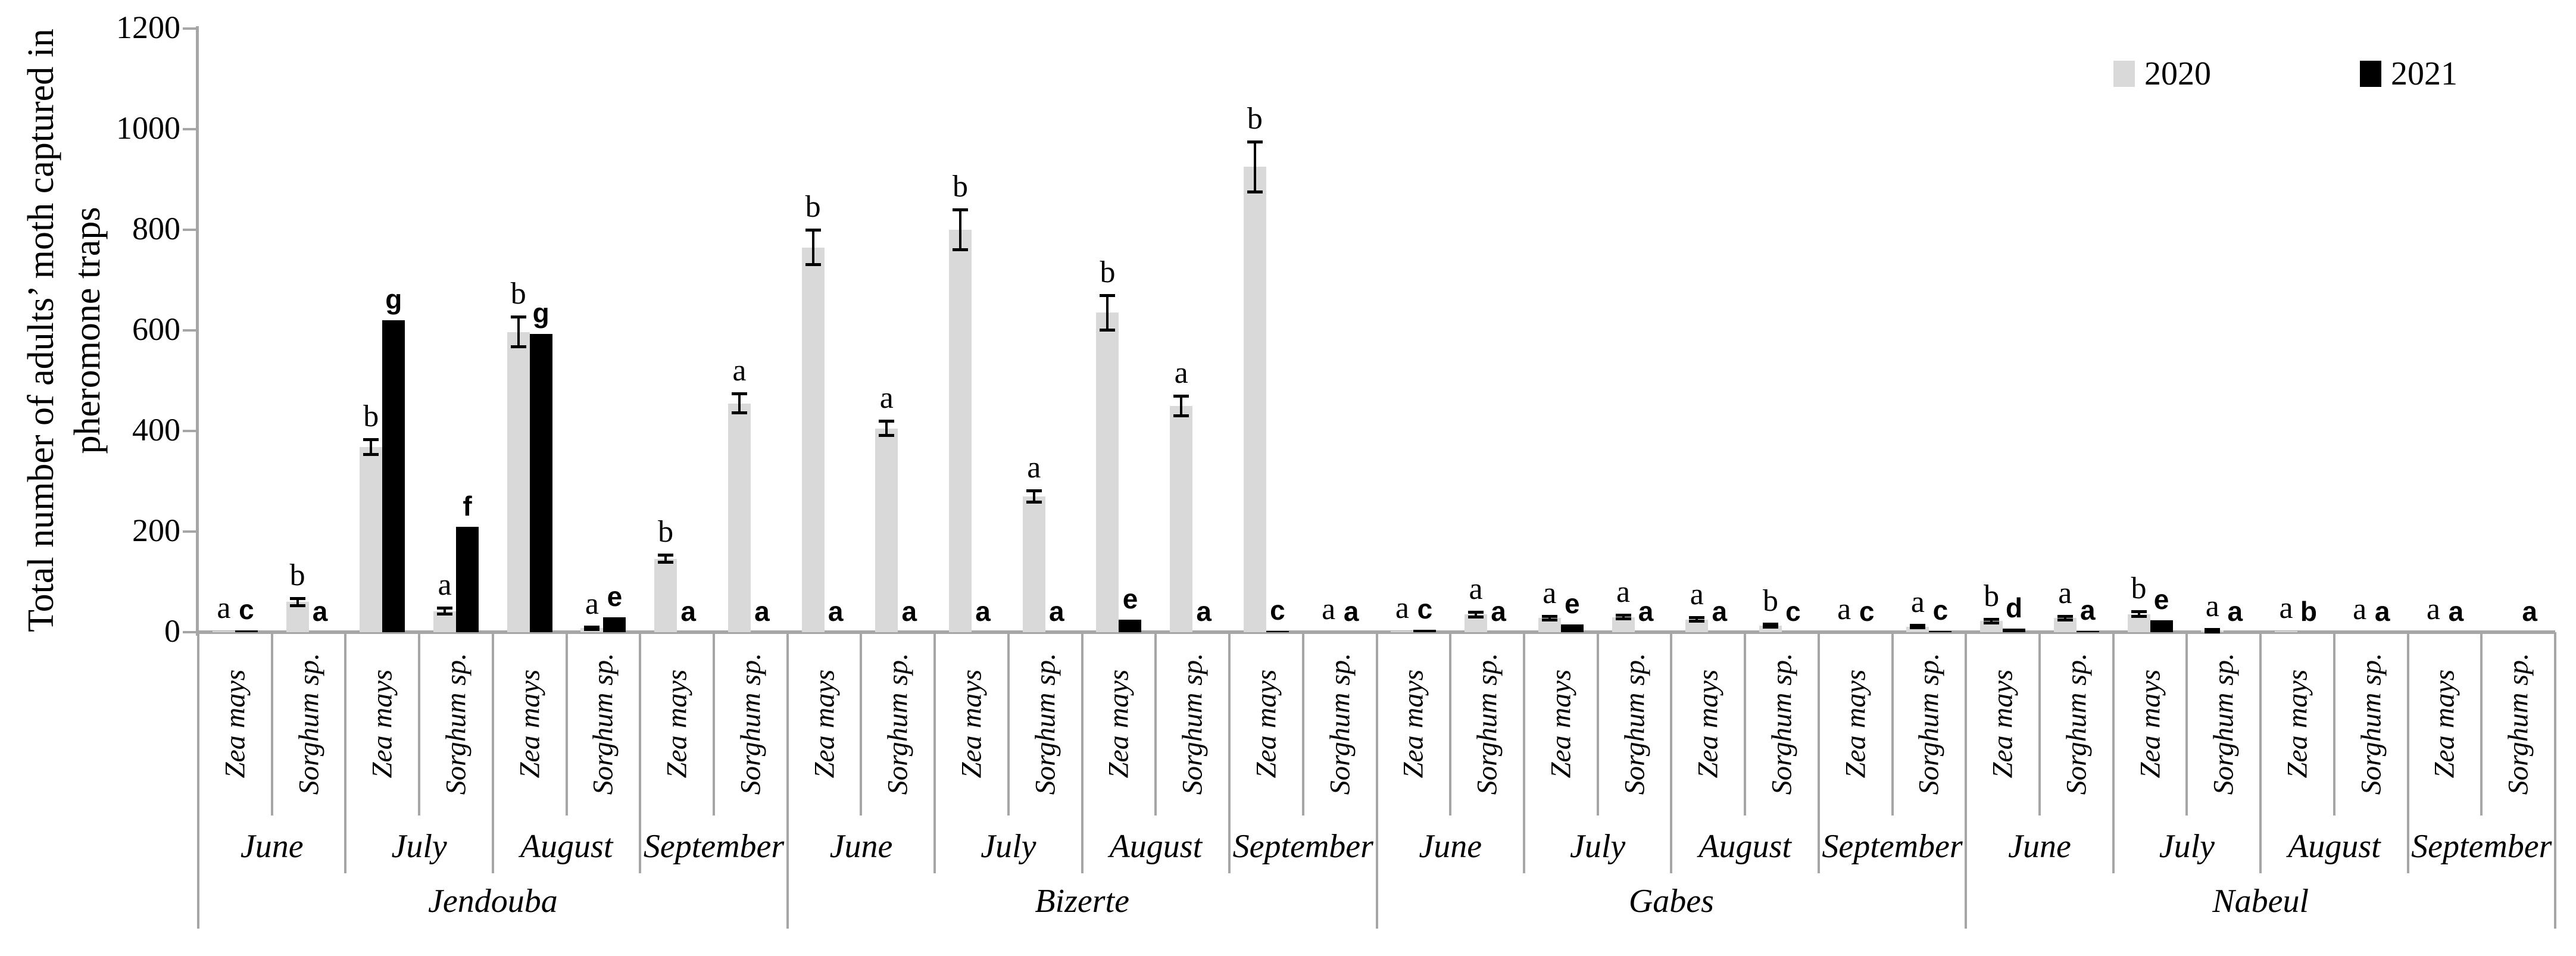 The height and width of the screenshot is (956, 2576). What do you see at coordinates (1130, 599) in the screenshot?
I see `sig-letter-2021: e` at bounding box center [1130, 599].